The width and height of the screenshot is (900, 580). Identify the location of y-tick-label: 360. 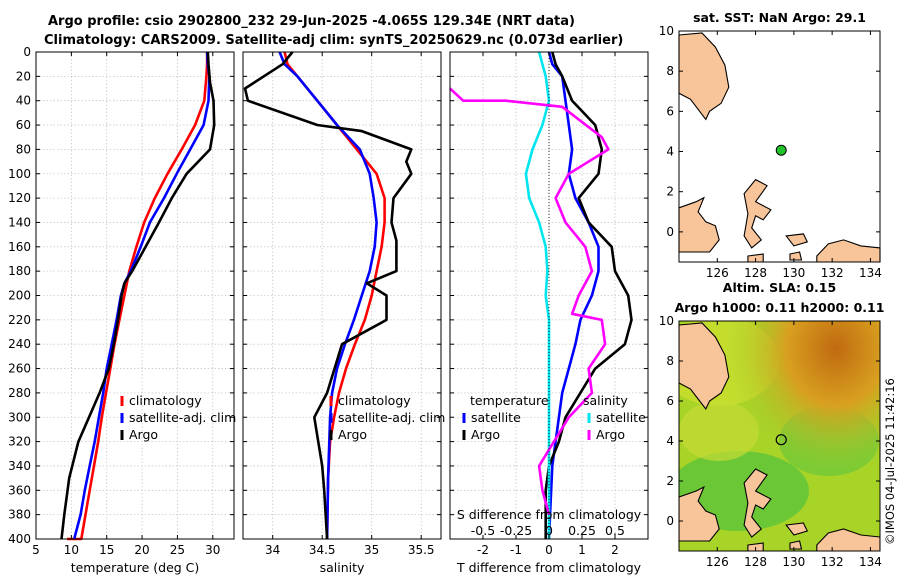
(19, 490).